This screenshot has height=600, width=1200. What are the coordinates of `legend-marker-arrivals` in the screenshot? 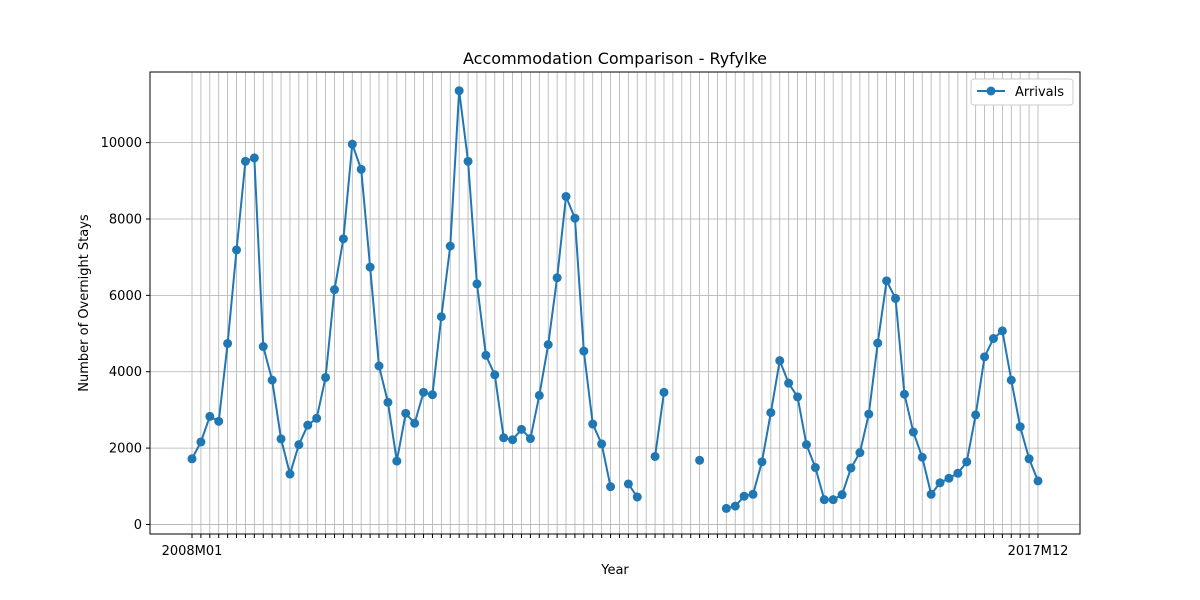 It's located at (991, 91).